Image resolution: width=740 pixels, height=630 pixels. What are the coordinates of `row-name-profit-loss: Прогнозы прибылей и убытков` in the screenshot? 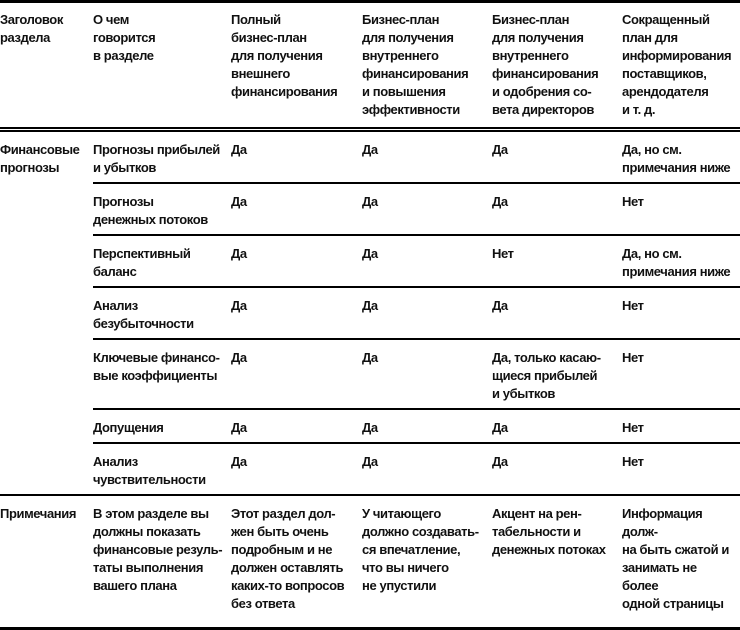 It's located at (156, 158).